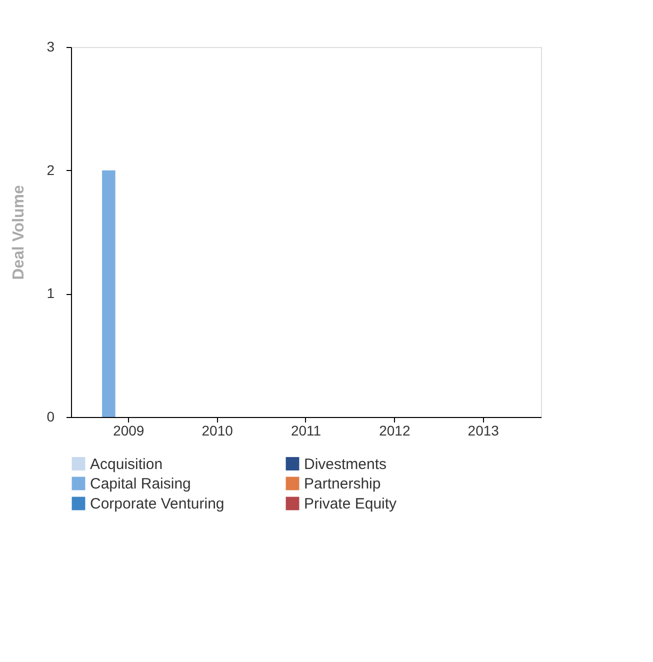  I want to click on y-tick-label: 2, so click(50, 170).